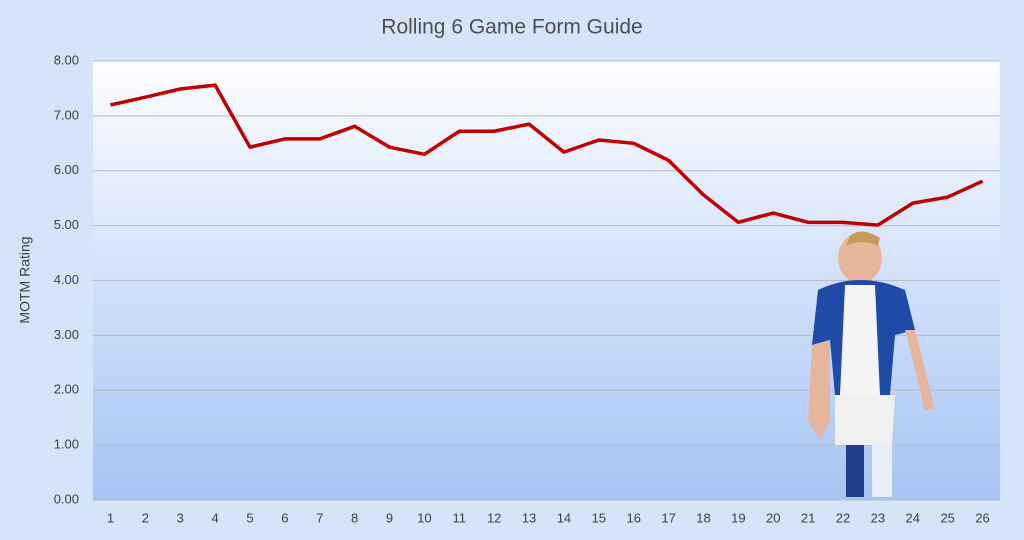 The height and width of the screenshot is (540, 1024). Describe the element at coordinates (25, 279) in the screenshot. I see `y-axis-label: MOTM Rating` at that location.